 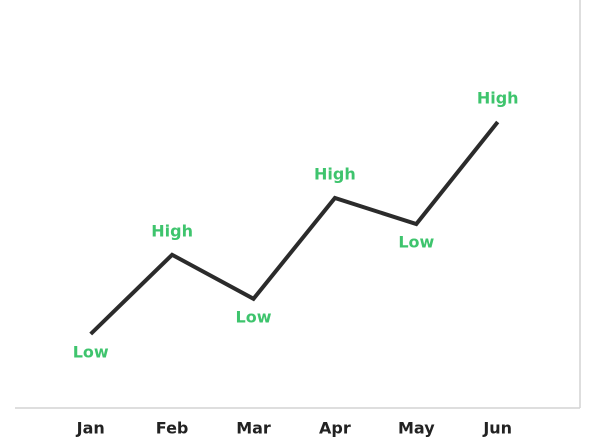 What do you see at coordinates (497, 428) in the screenshot?
I see `x-tick-label: Jun` at bounding box center [497, 428].